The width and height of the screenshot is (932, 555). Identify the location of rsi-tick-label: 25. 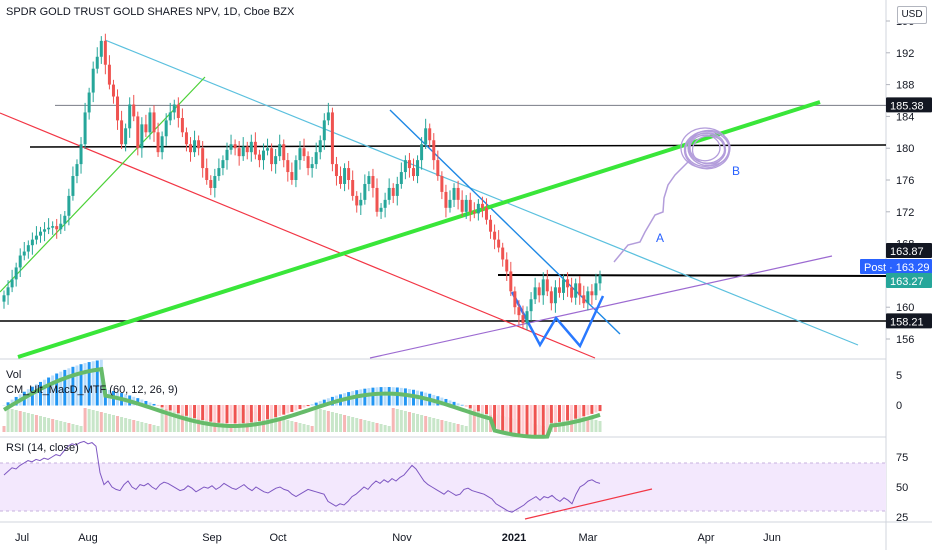
(902, 518).